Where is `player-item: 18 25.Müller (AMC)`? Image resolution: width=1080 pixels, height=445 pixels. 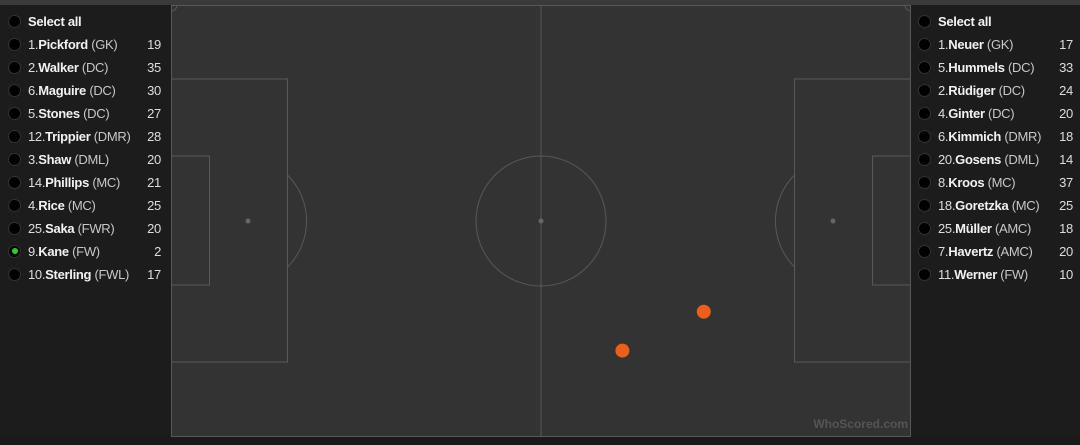 player-item: 18 25.Müller (AMC) is located at coordinates (995, 228).